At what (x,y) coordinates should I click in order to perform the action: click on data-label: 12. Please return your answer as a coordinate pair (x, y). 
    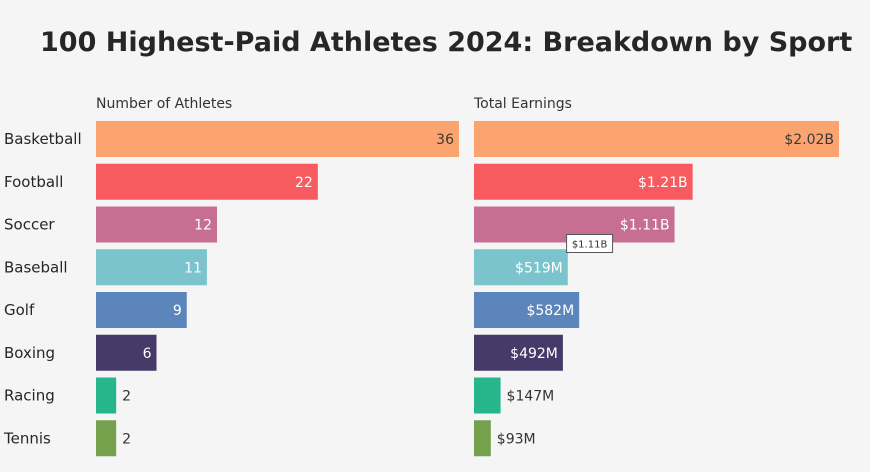
    Looking at the image, I should click on (203, 226).